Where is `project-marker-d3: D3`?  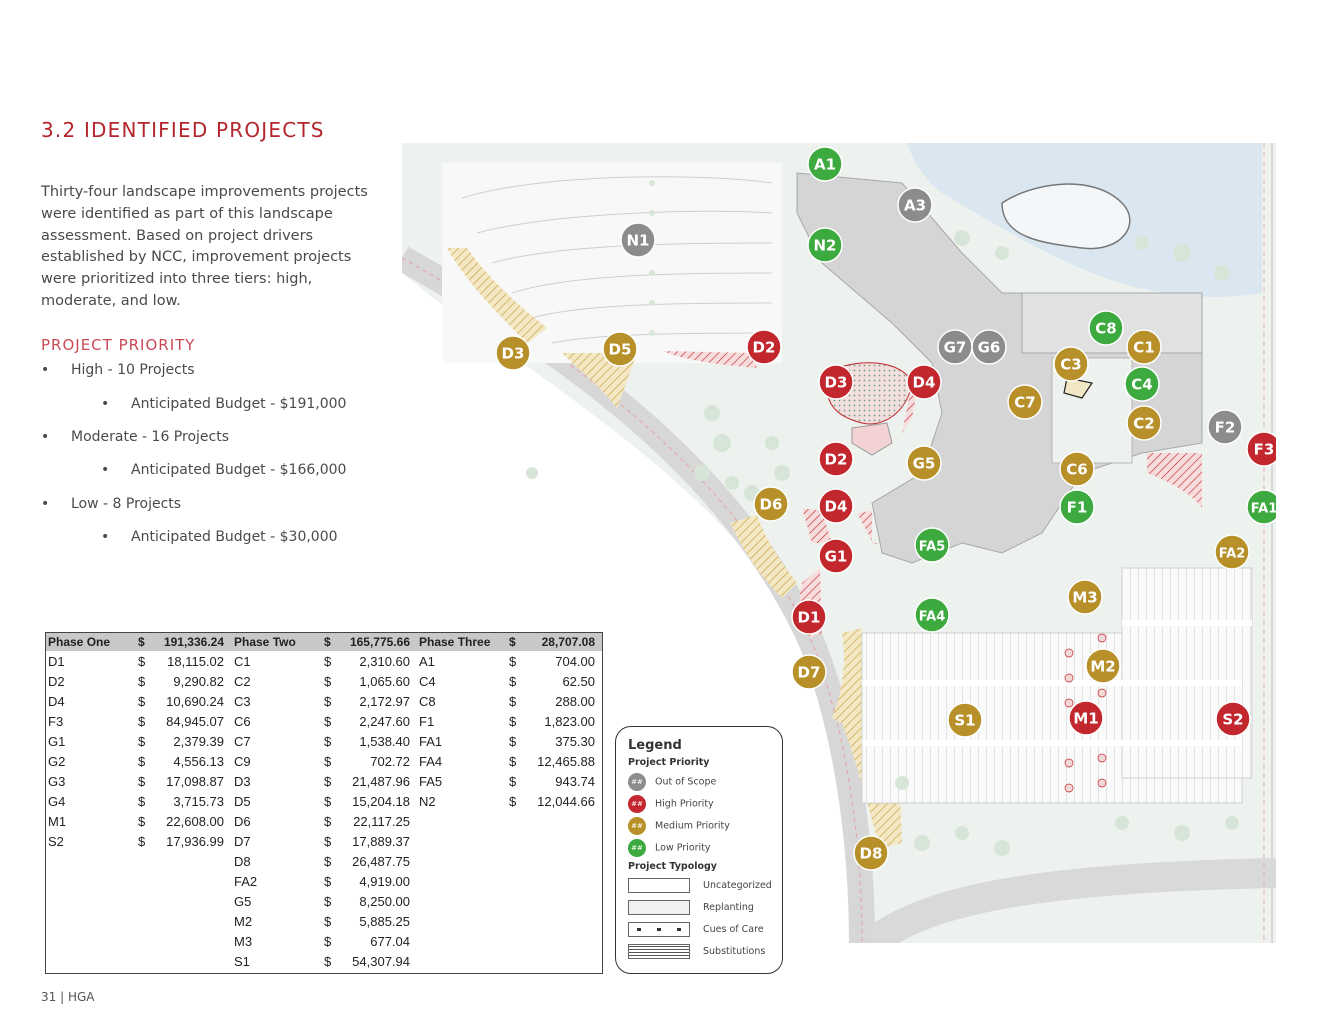
project-marker-d3: D3 is located at coordinates (836, 382).